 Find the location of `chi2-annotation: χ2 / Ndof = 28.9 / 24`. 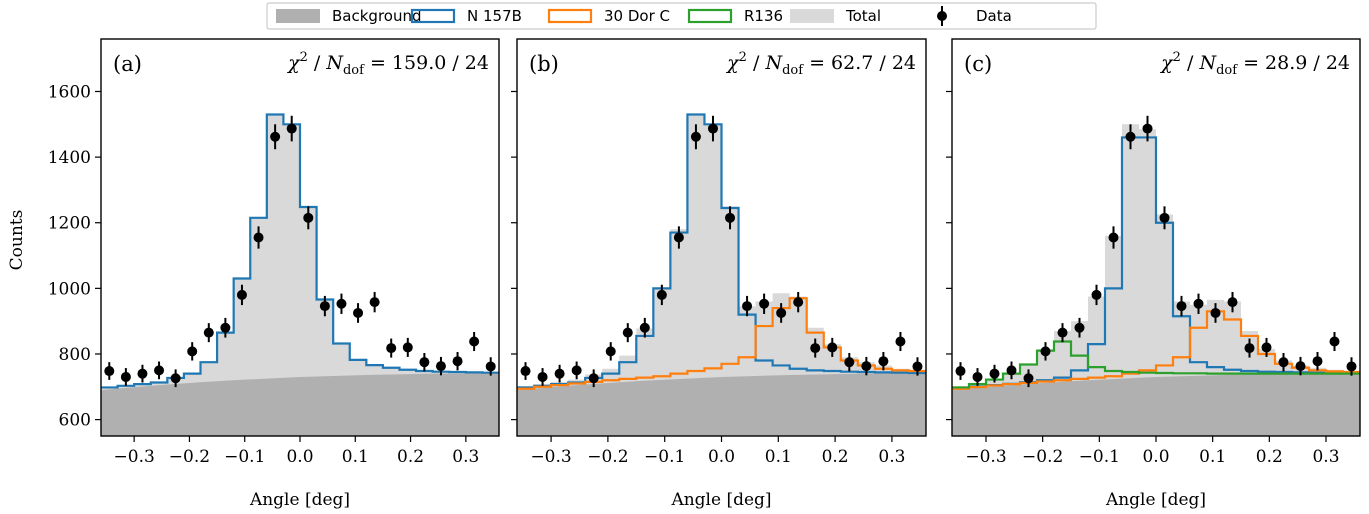

chi2-annotation: χ2 / Ndof = 28.9 / 24 is located at coordinates (1254, 64).